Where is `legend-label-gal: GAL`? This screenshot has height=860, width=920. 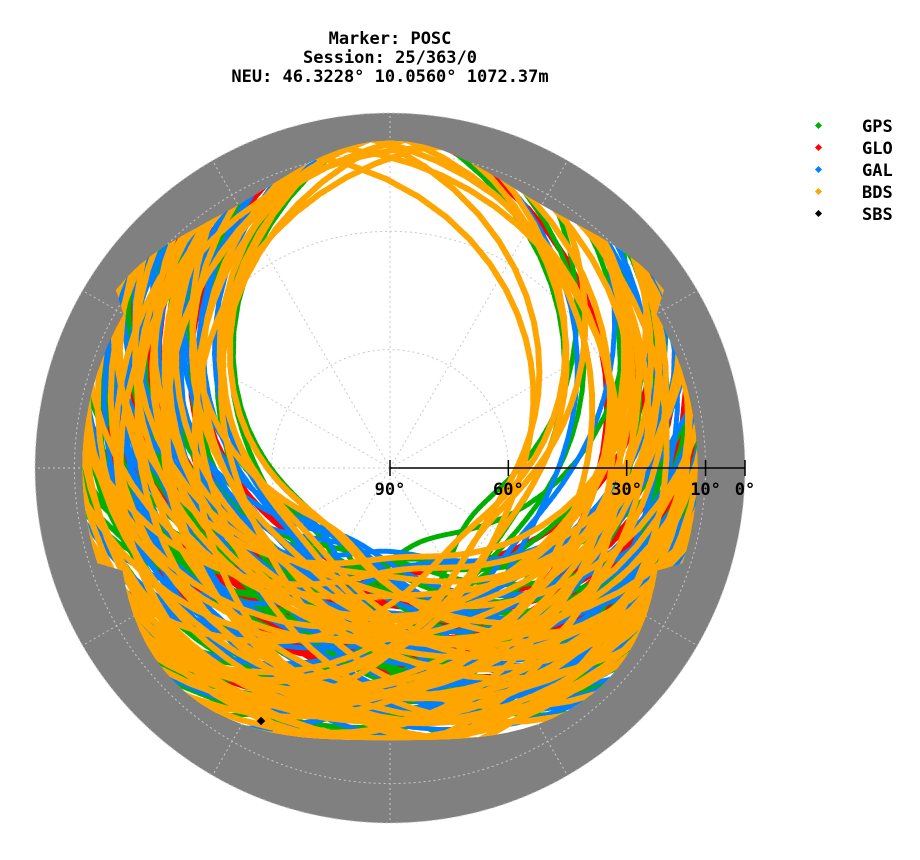 legend-label-gal: GAL is located at coordinates (877, 171).